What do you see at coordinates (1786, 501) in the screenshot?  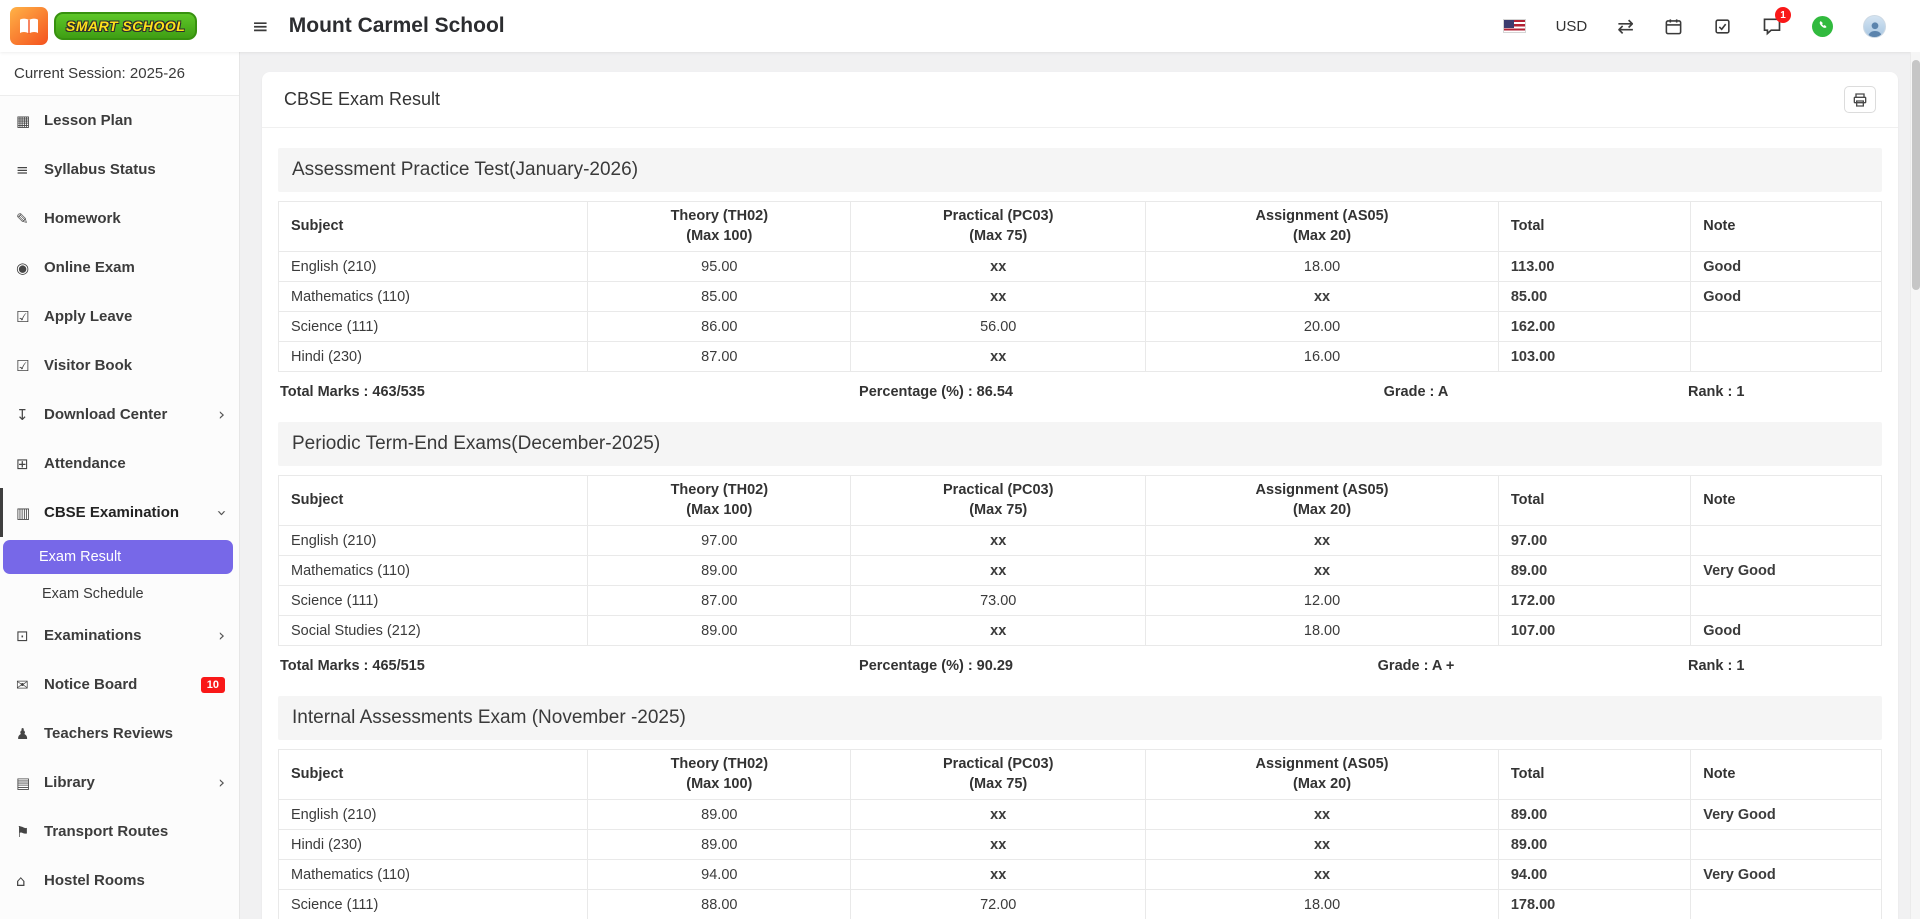 I see `column-header-note: Note` at bounding box center [1786, 501].